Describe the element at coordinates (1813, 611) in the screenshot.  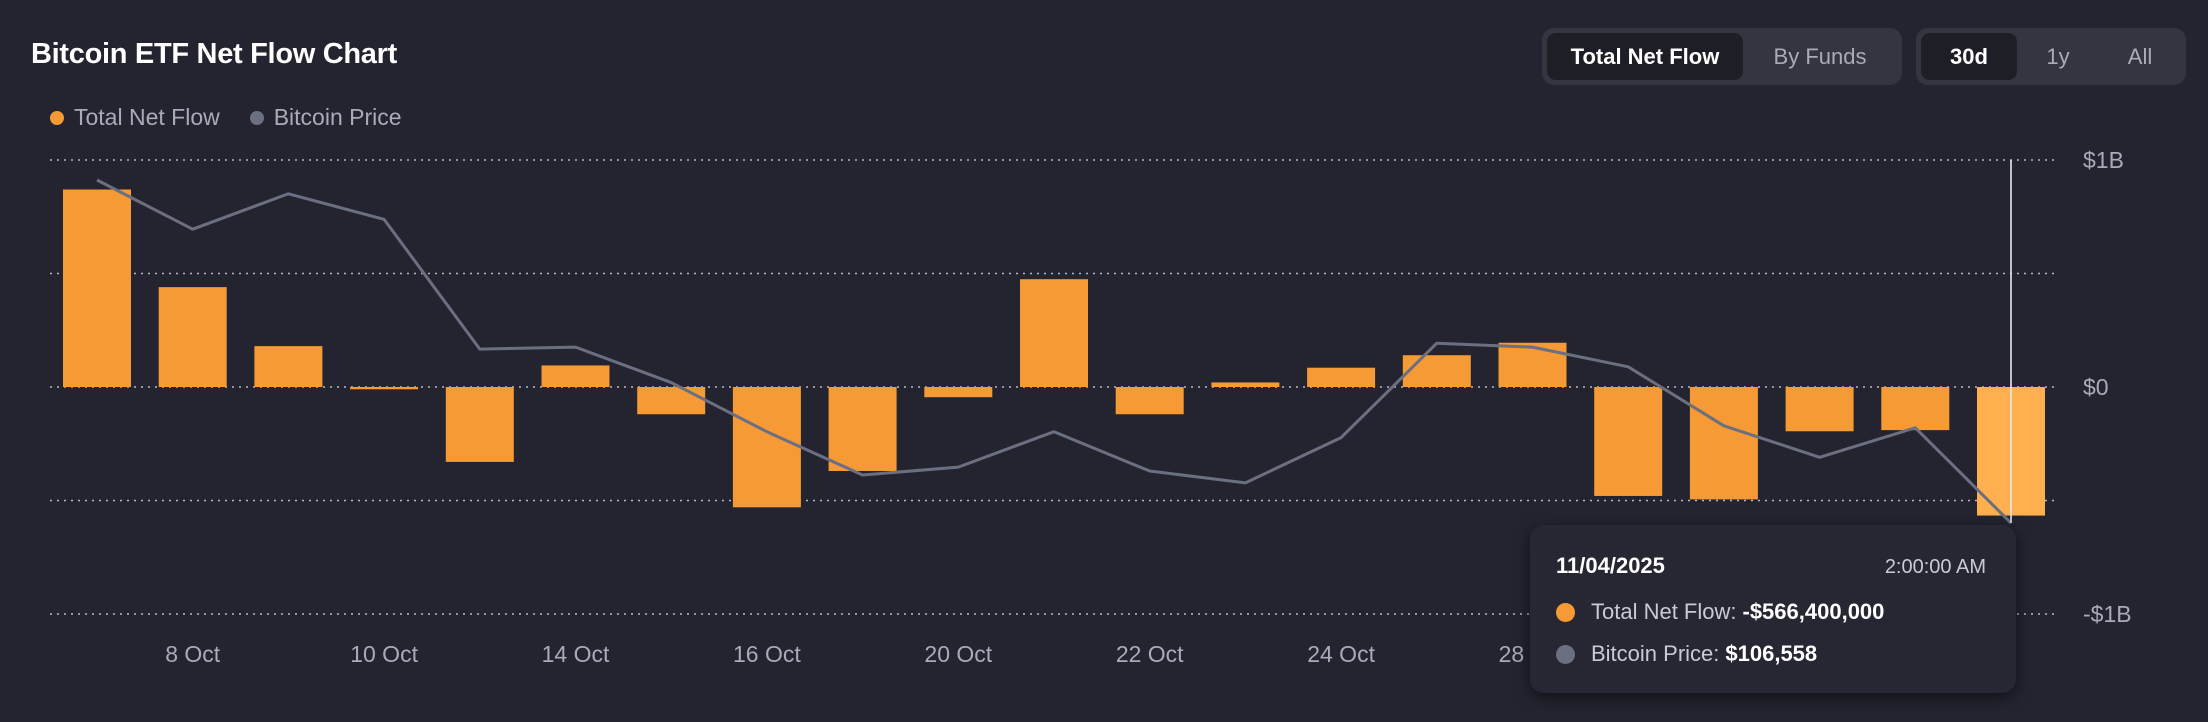
I see `tooltip-flow-value: -$566,400,000` at that location.